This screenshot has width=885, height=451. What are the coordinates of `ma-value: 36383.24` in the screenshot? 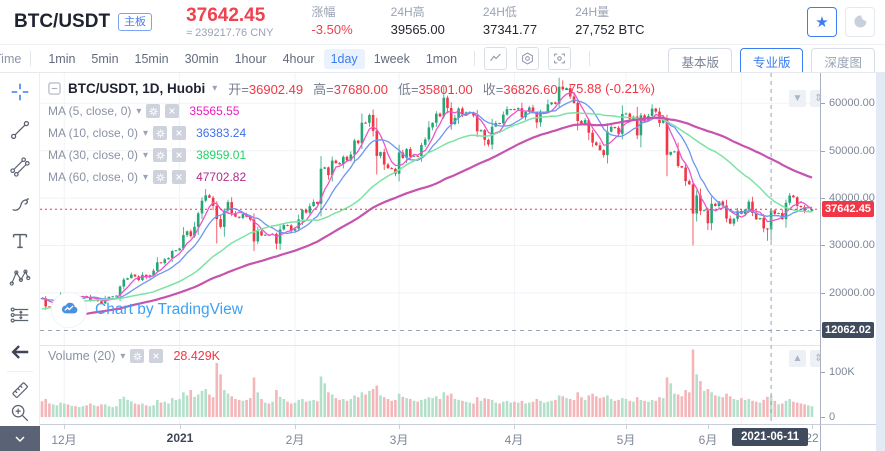 It's located at (221, 133).